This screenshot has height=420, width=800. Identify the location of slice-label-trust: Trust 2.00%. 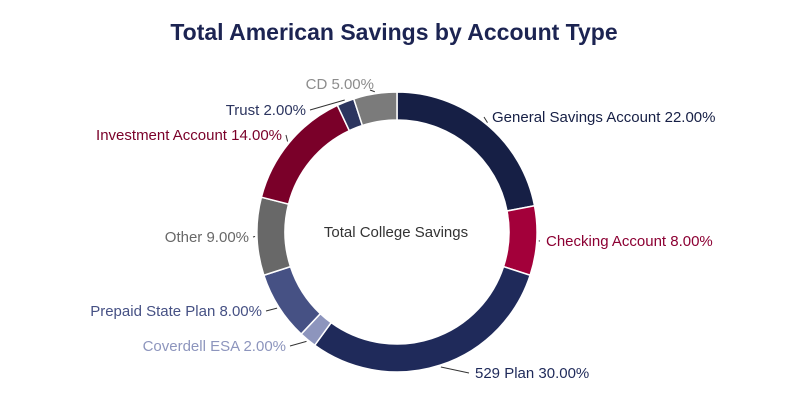
(266, 110).